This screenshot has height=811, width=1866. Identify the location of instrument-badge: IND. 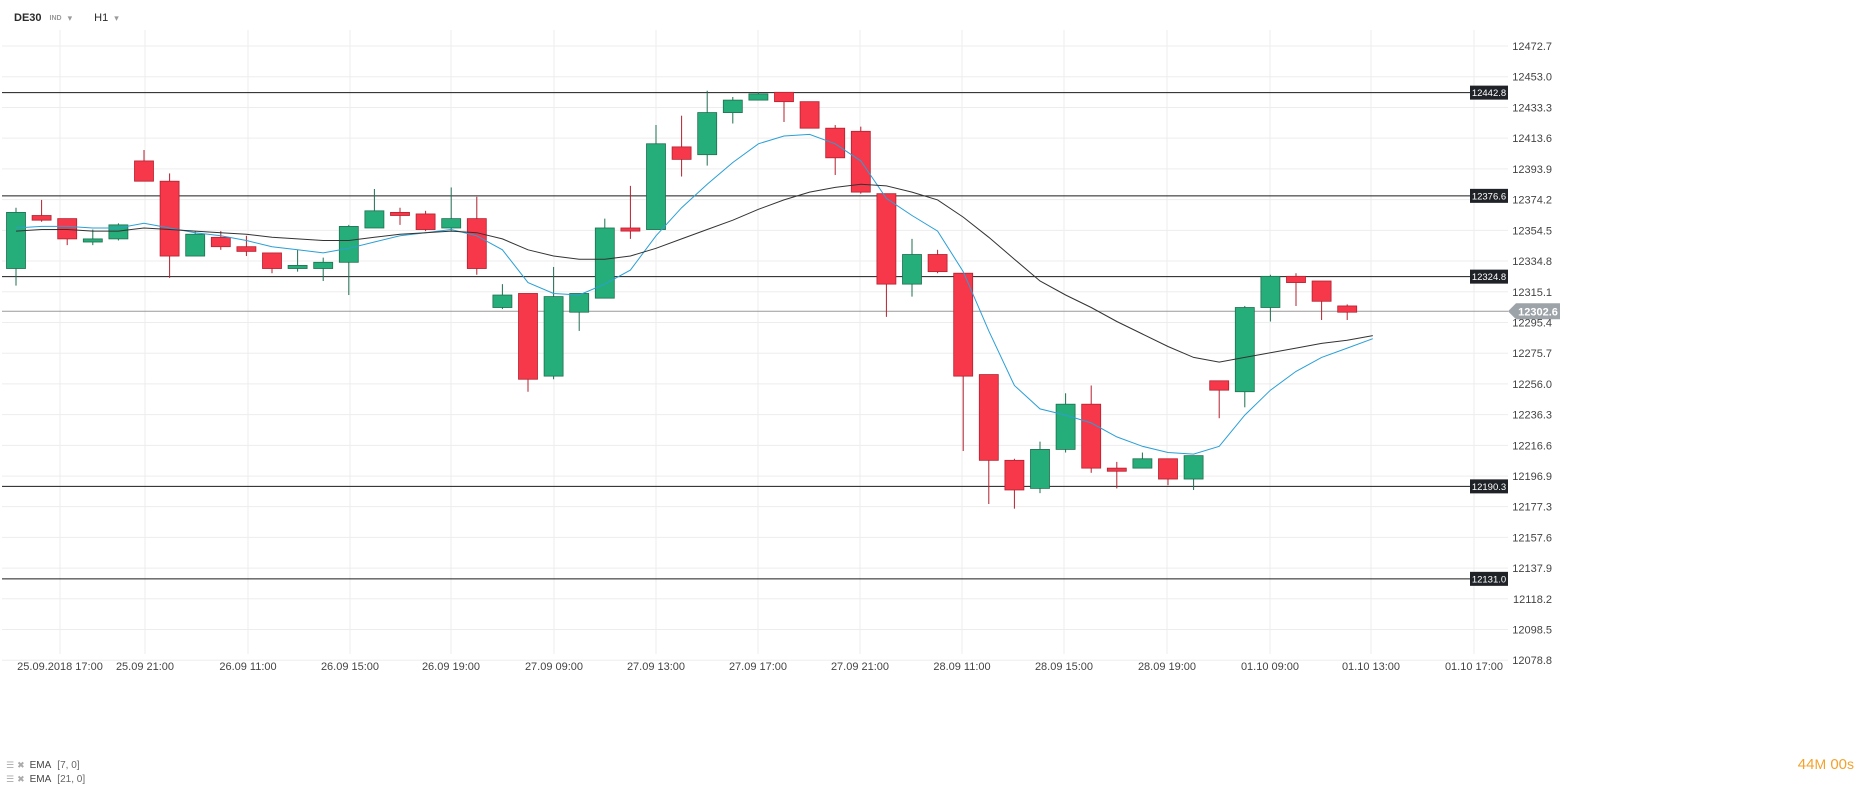
(55, 18).